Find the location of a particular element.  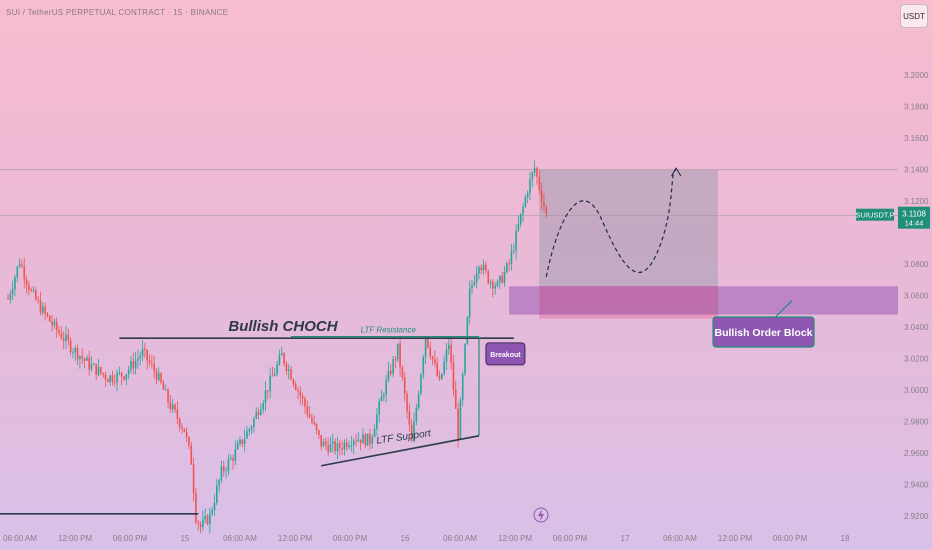

breakout-label: Breakout is located at coordinates (505, 355).